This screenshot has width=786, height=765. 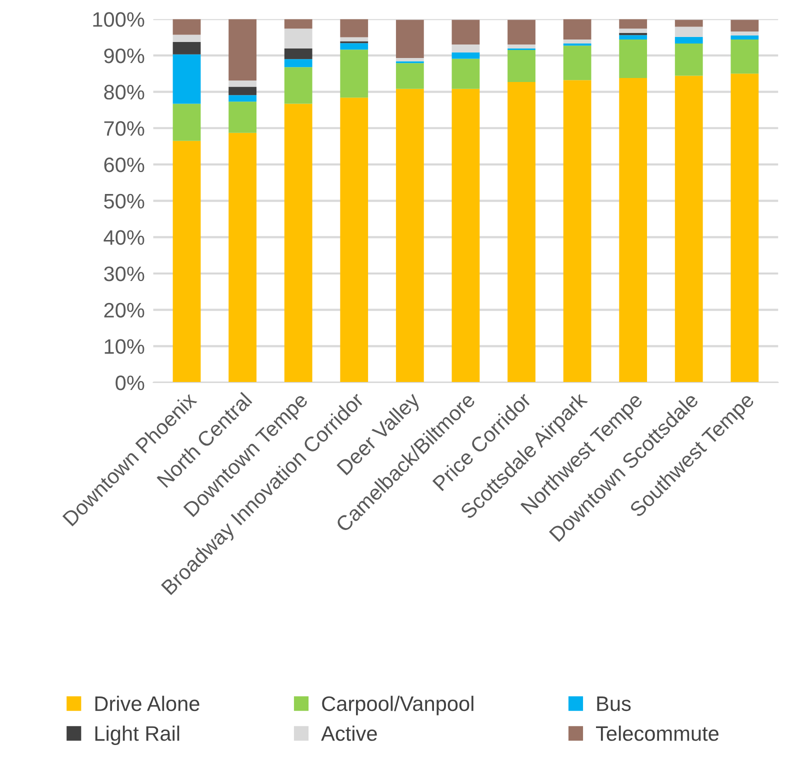 What do you see at coordinates (657, 733) in the screenshot?
I see `legend-label: Telecommute` at bounding box center [657, 733].